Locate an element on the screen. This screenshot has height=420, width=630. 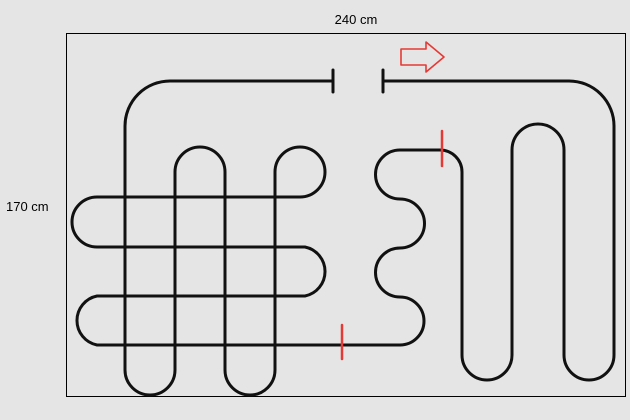
width-dimension-label: 240 cm is located at coordinates (356, 19).